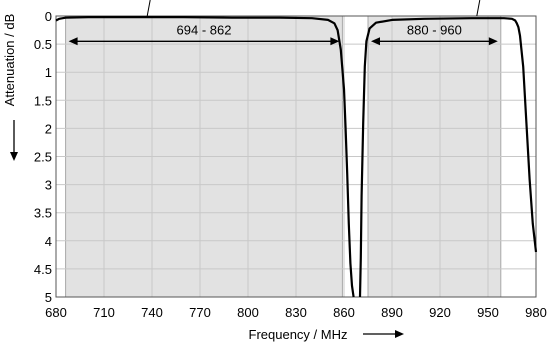 The image size is (560, 347). Describe the element at coordinates (536, 312) in the screenshot. I see `x-tick-label: 980` at that location.